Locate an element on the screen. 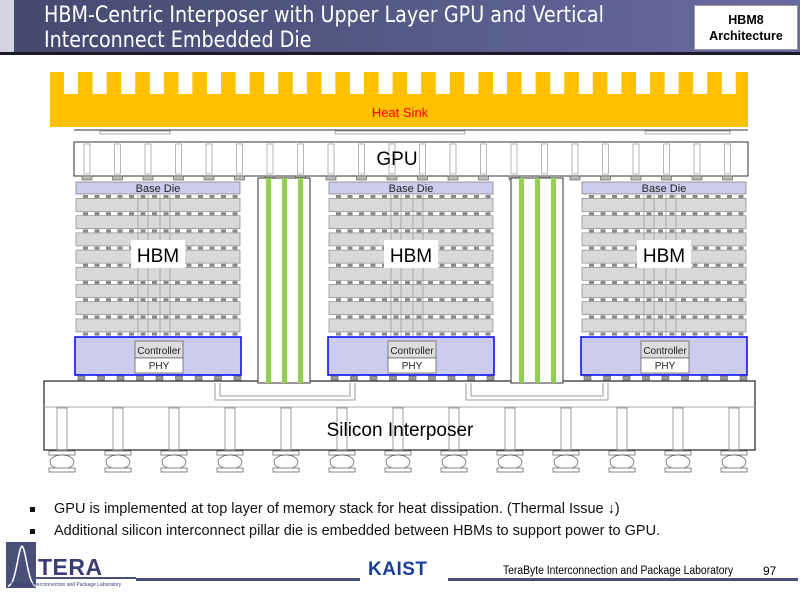 This screenshot has width=800, height=600. gpu-die-body is located at coordinates (411, 159).